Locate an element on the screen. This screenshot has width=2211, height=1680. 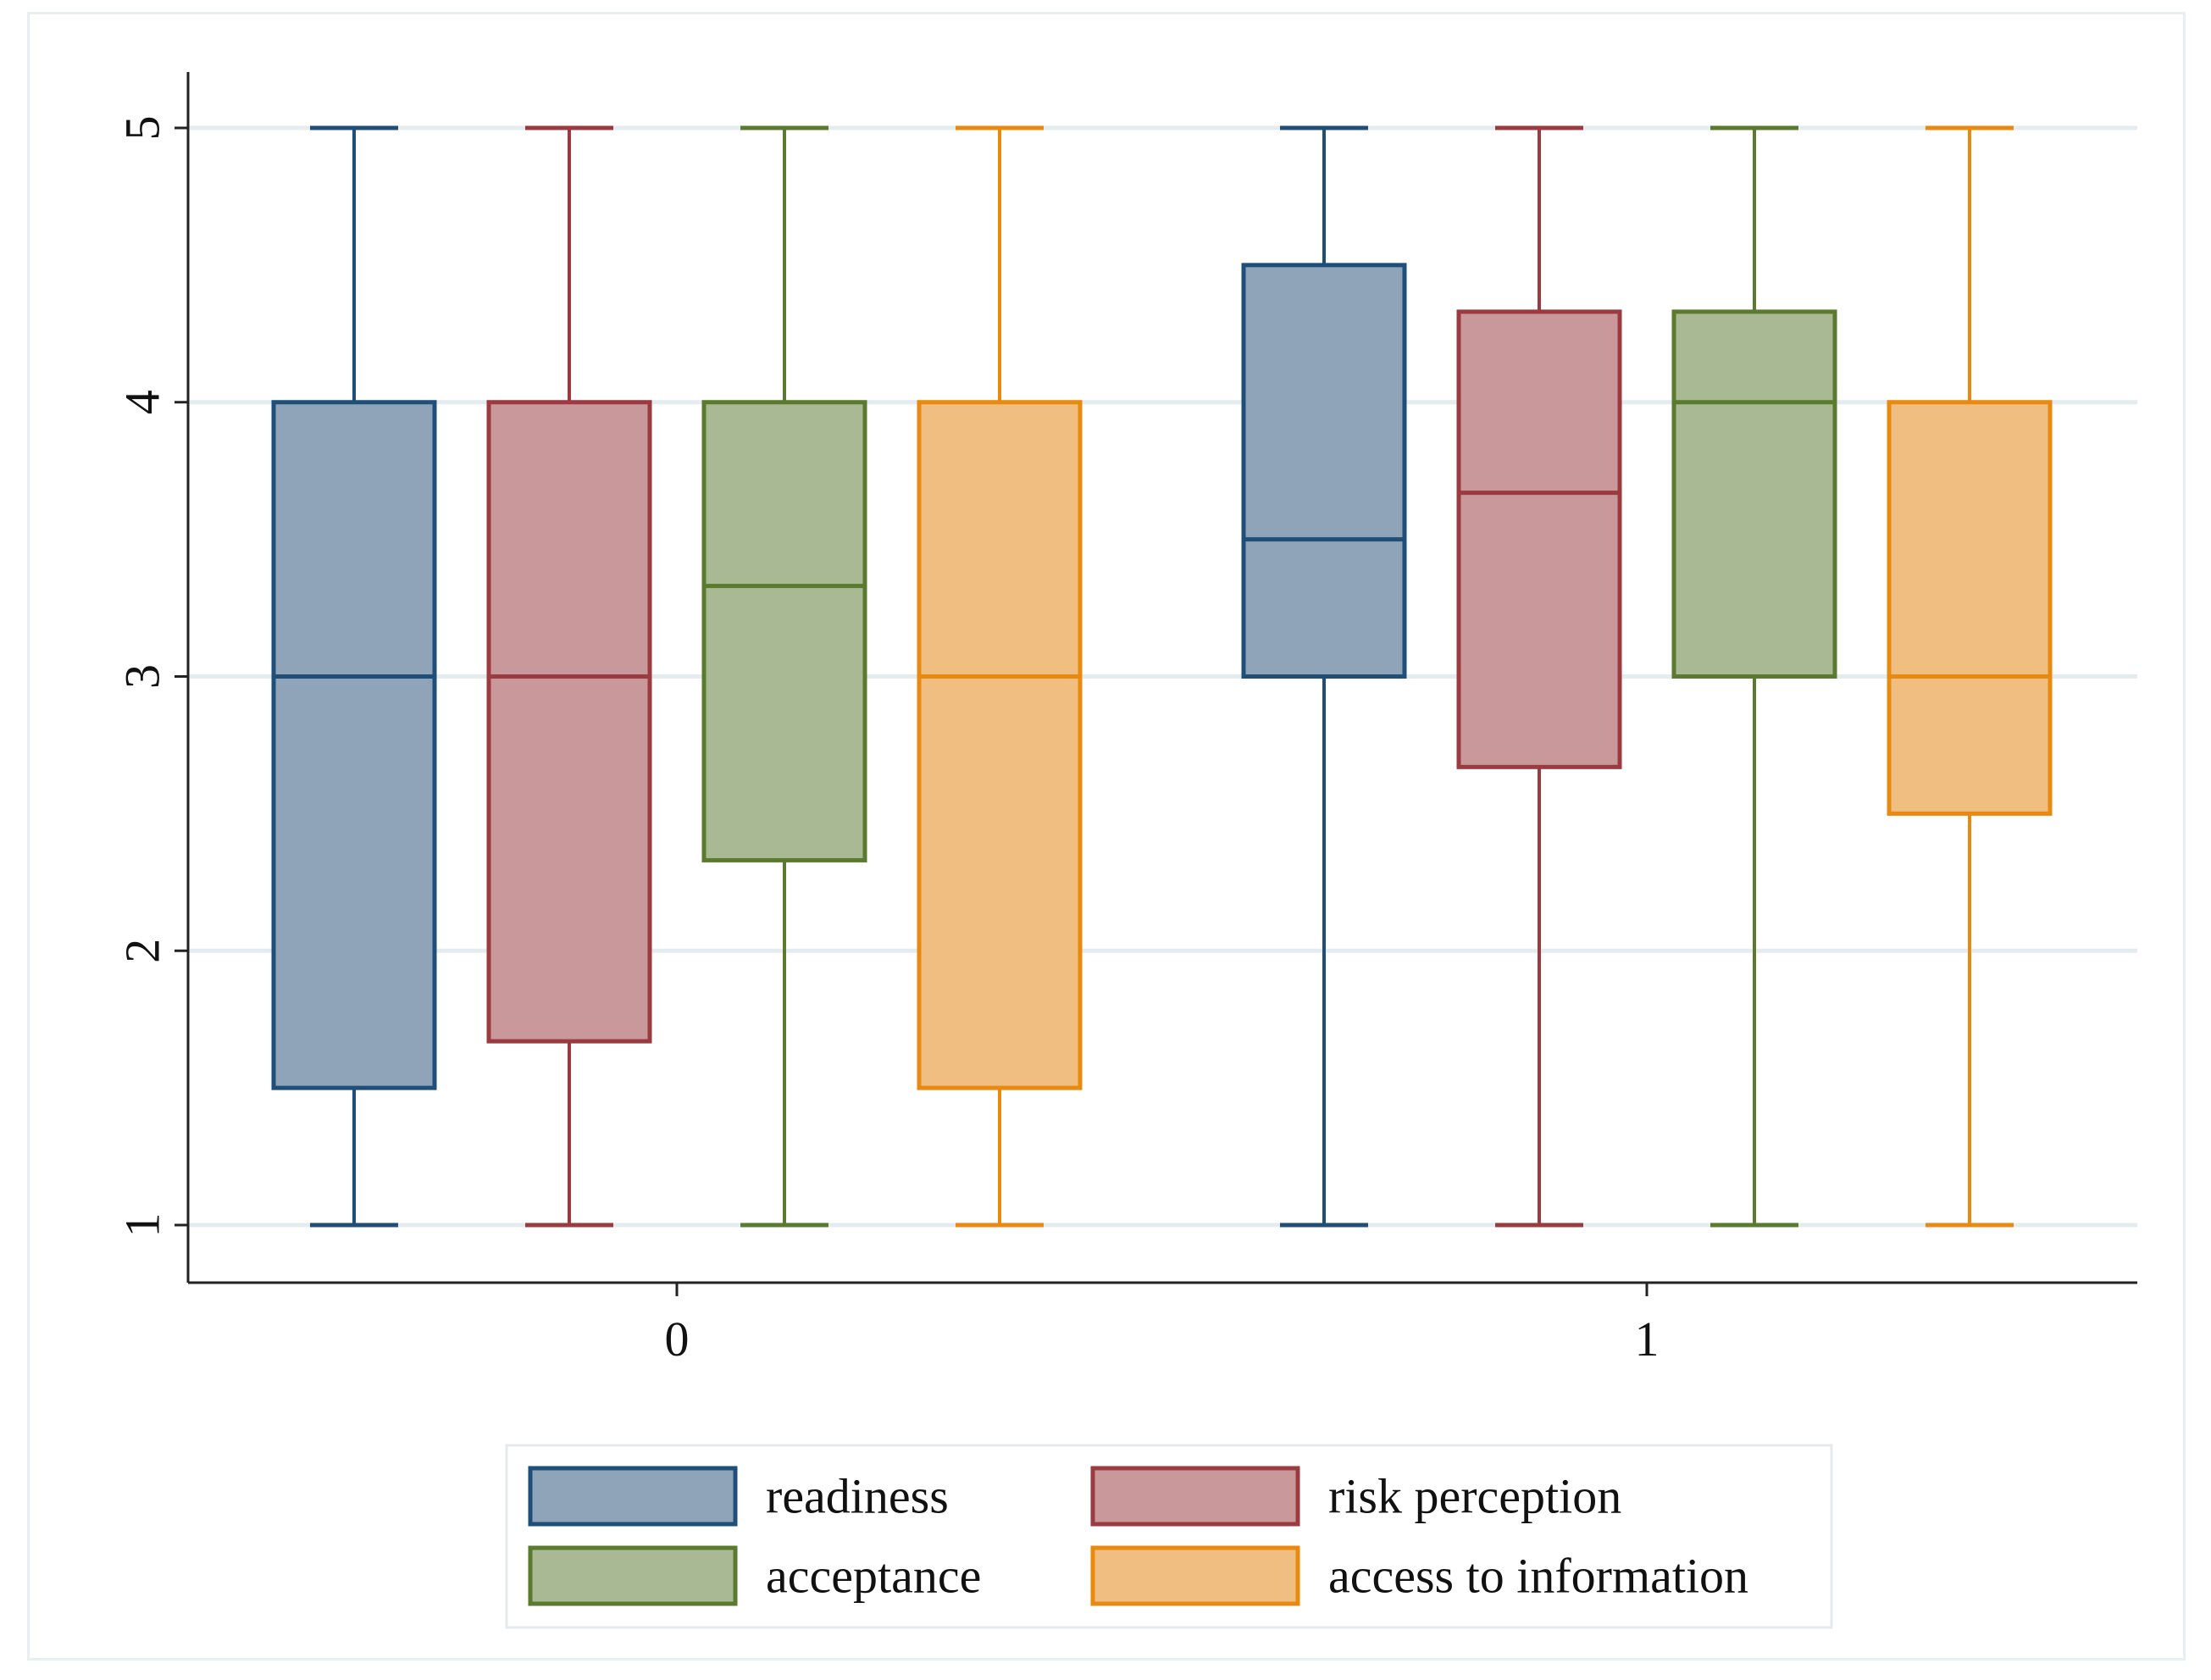
legend-item-readiness: readiness is located at coordinates (738, 1496).